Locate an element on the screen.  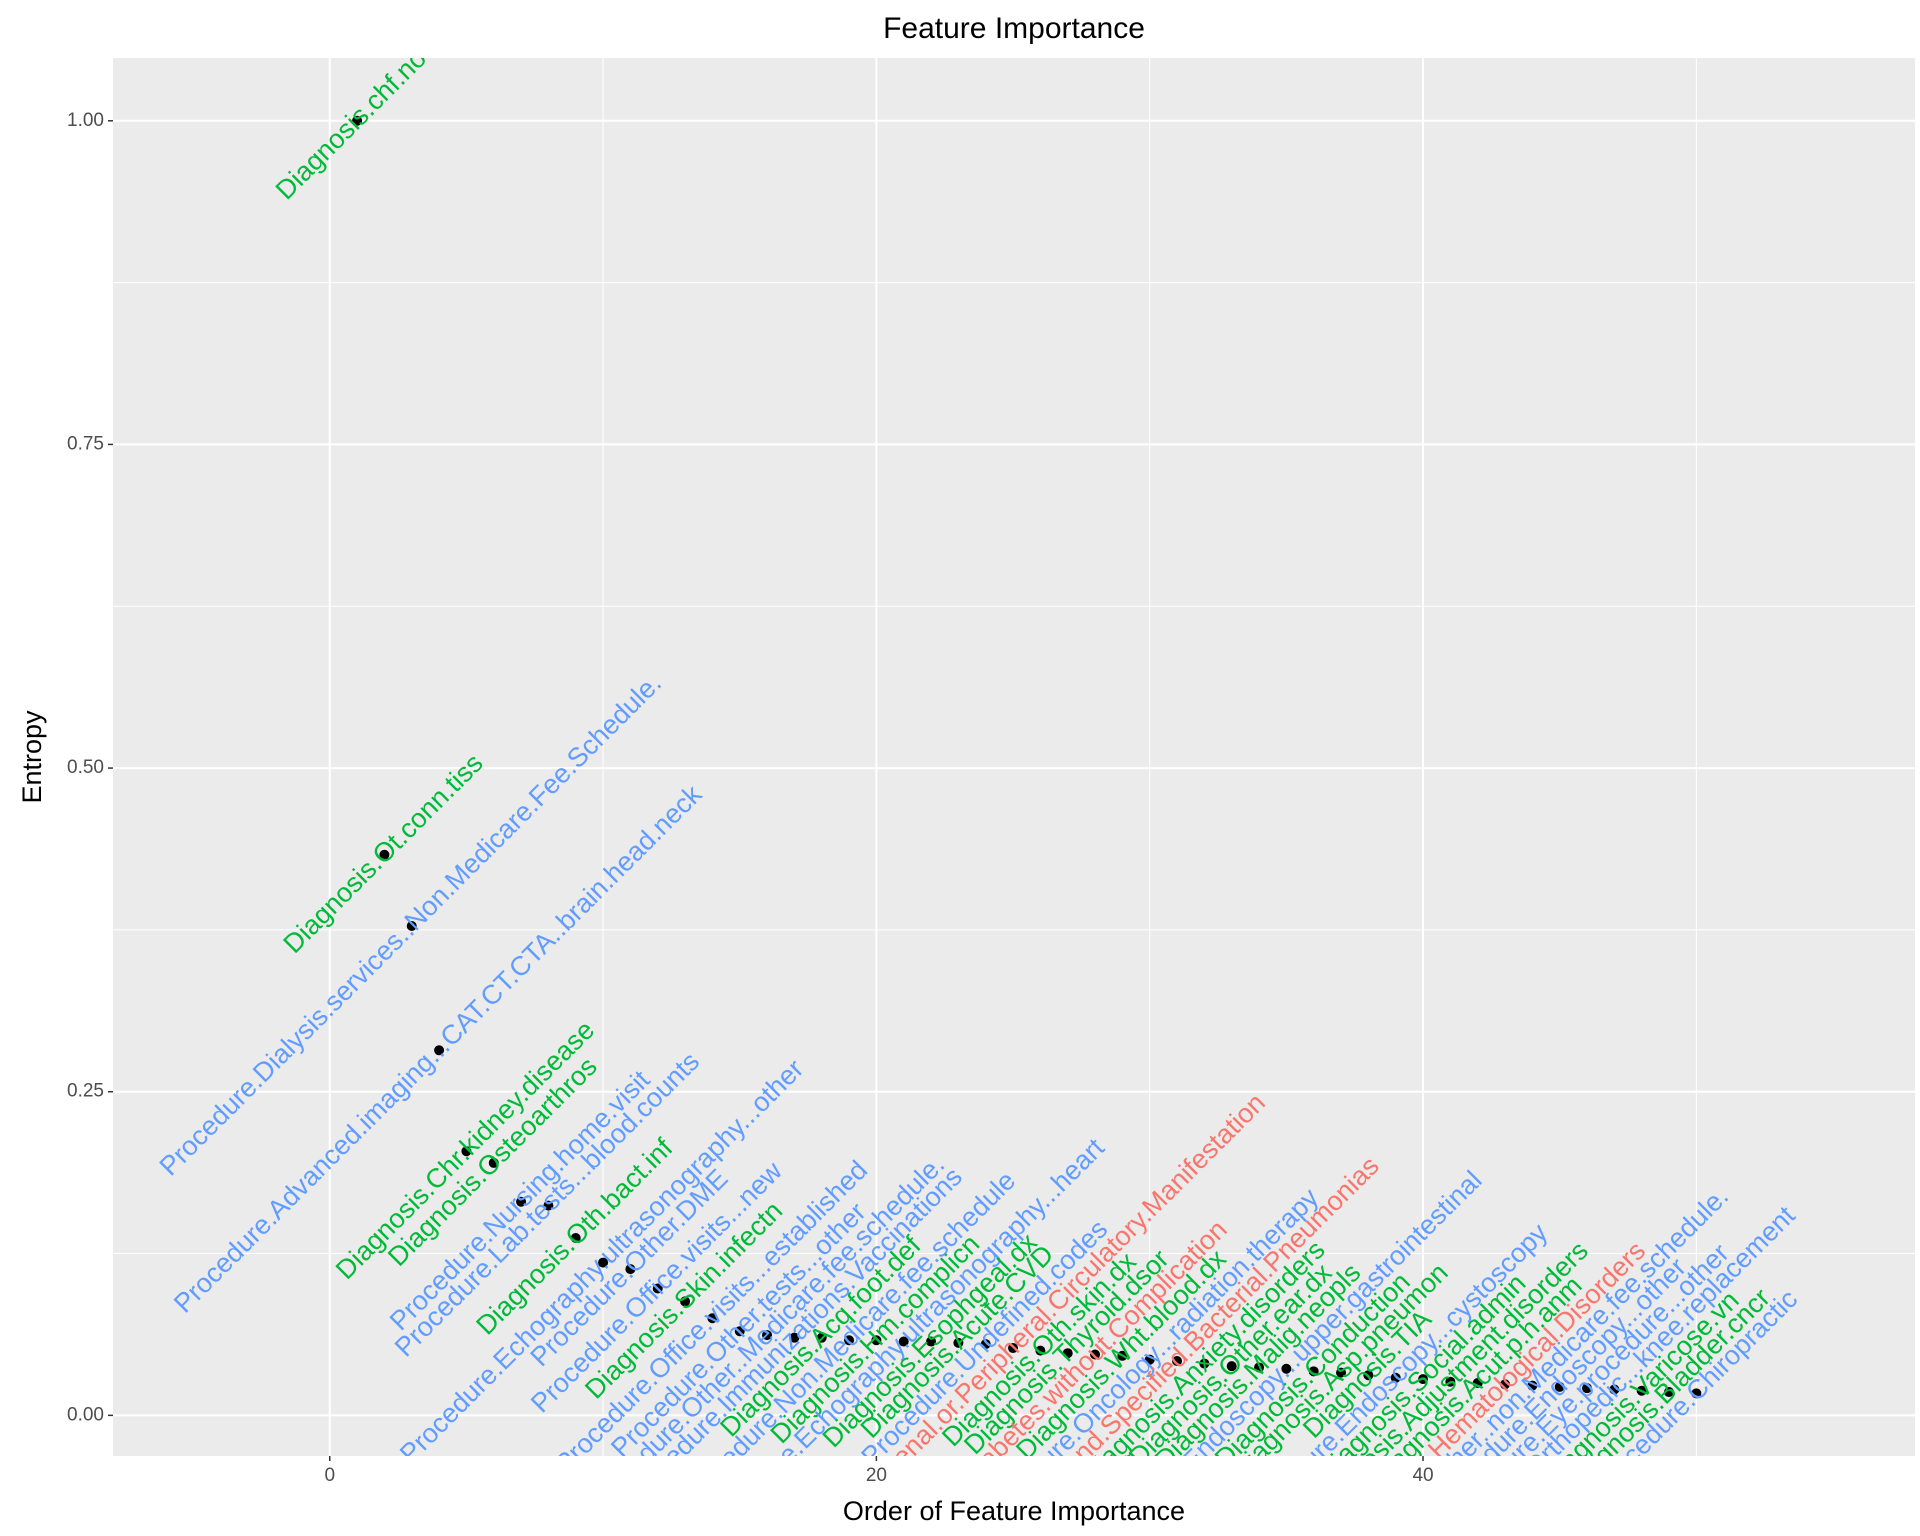
x-tick-label: 40 is located at coordinates (1422, 1475).